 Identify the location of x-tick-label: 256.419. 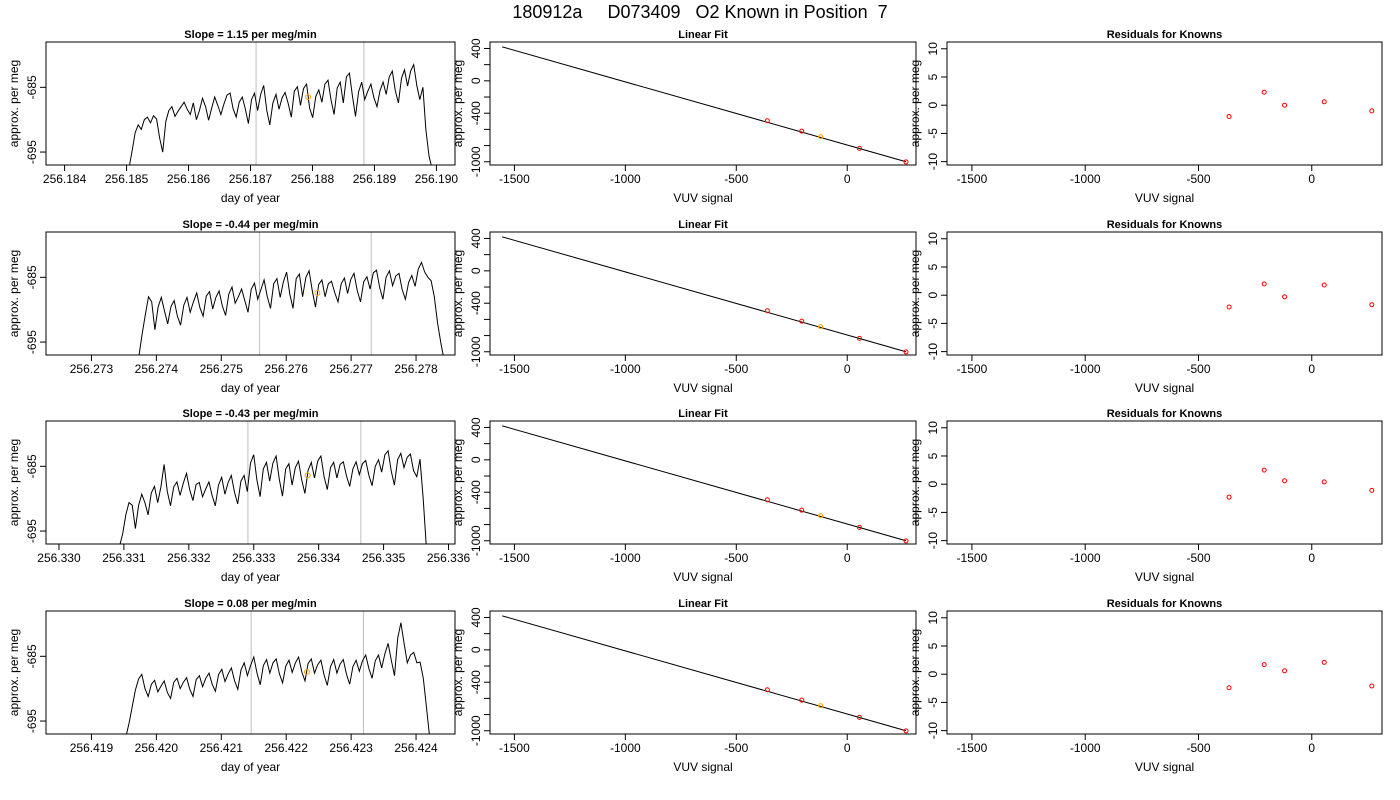
(92, 748).